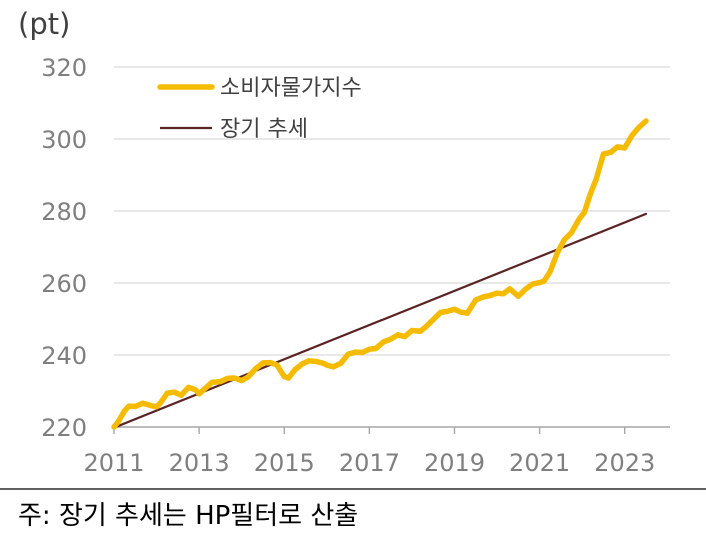 The height and width of the screenshot is (539, 706). Describe the element at coordinates (64, 68) in the screenshot. I see `y-tick-label-320: 320` at that location.